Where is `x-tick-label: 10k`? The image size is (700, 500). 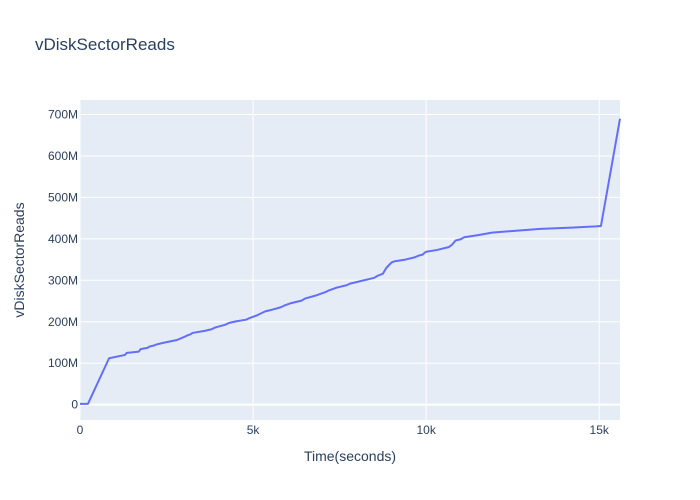 x-tick-label: 10k is located at coordinates (426, 430).